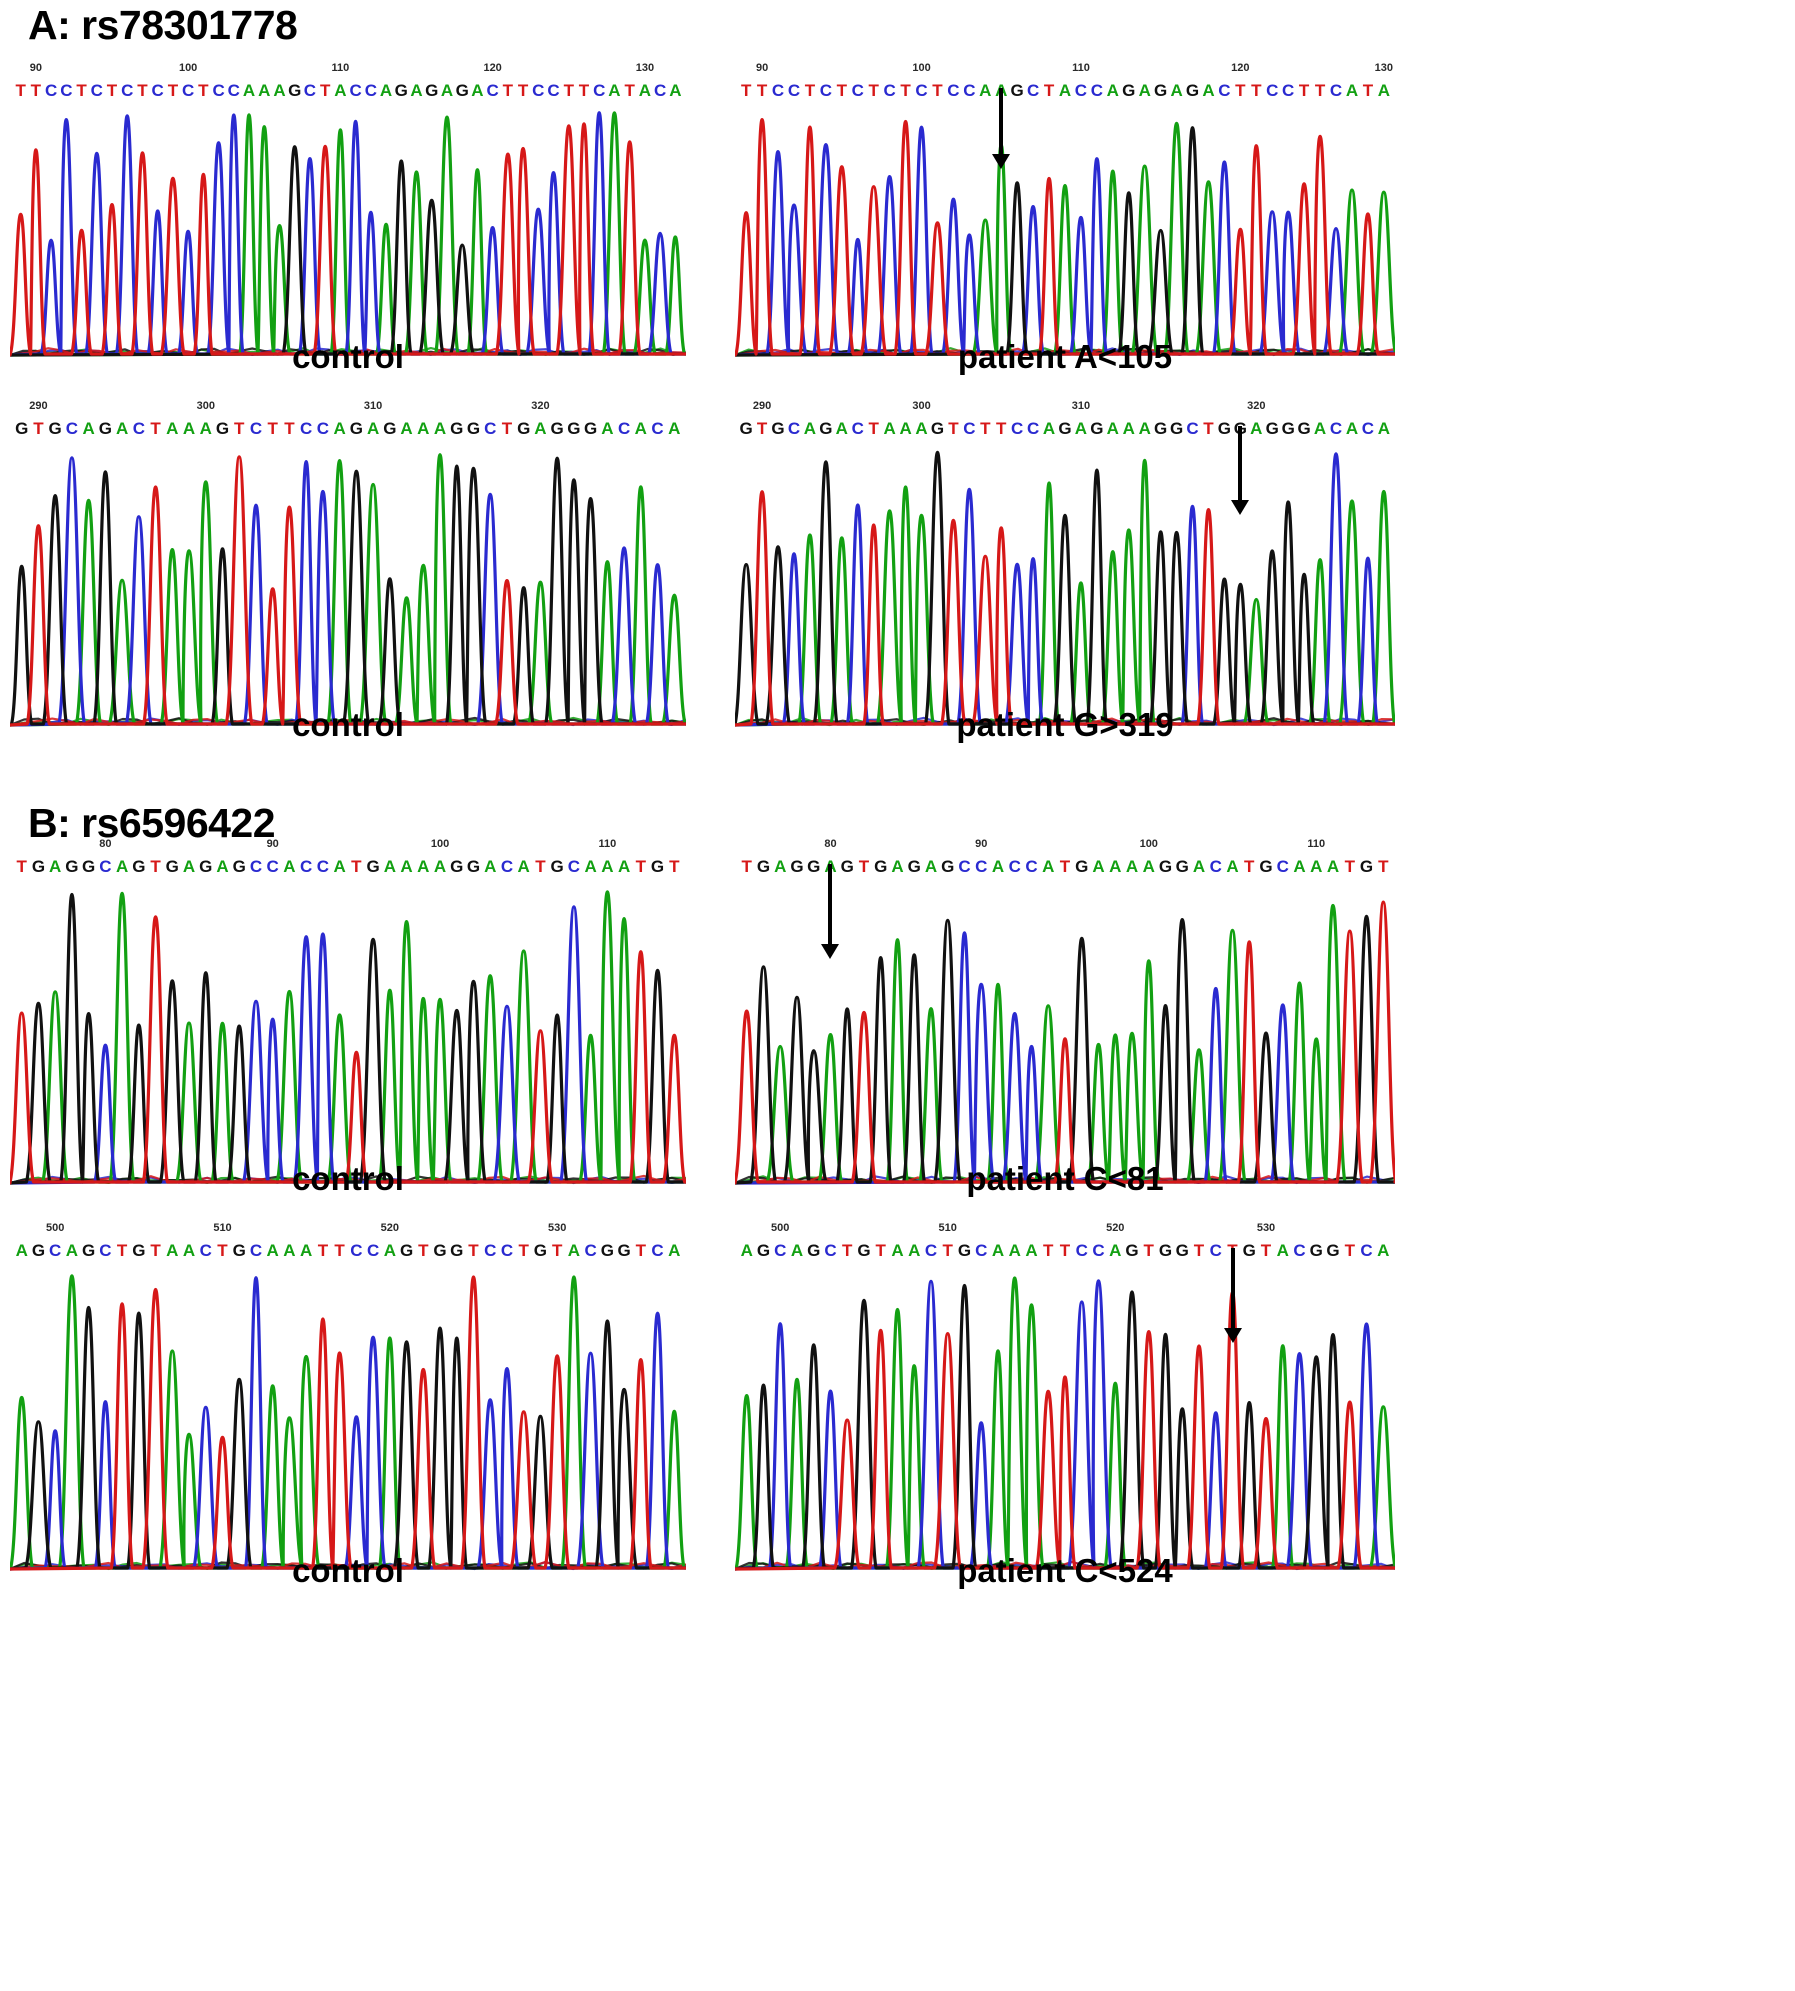  I want to click on position-tick-label: 320, so click(540, 406).